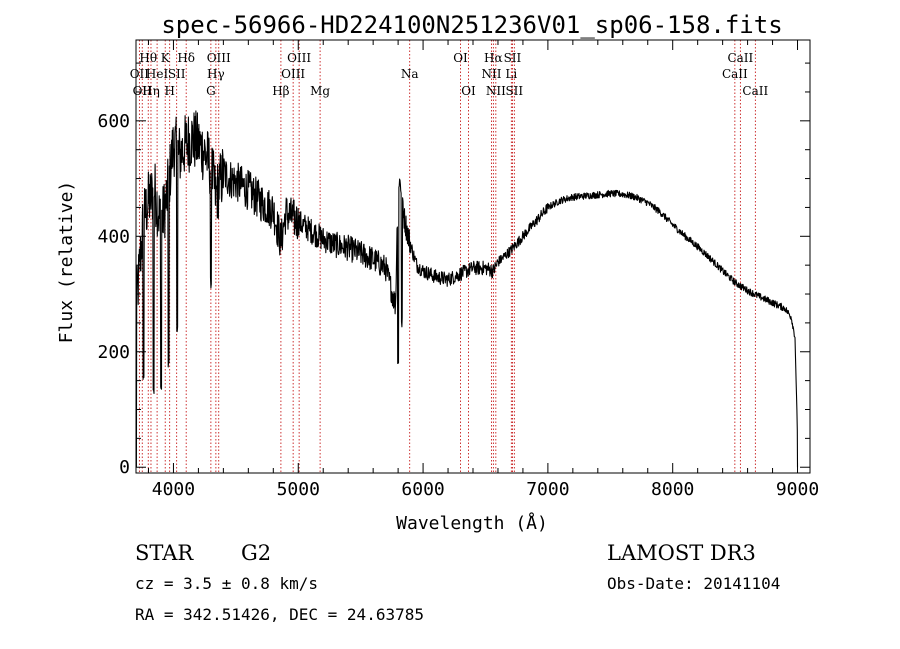  What do you see at coordinates (320, 91) in the screenshot?
I see `spectral-line-label: Mg` at bounding box center [320, 91].